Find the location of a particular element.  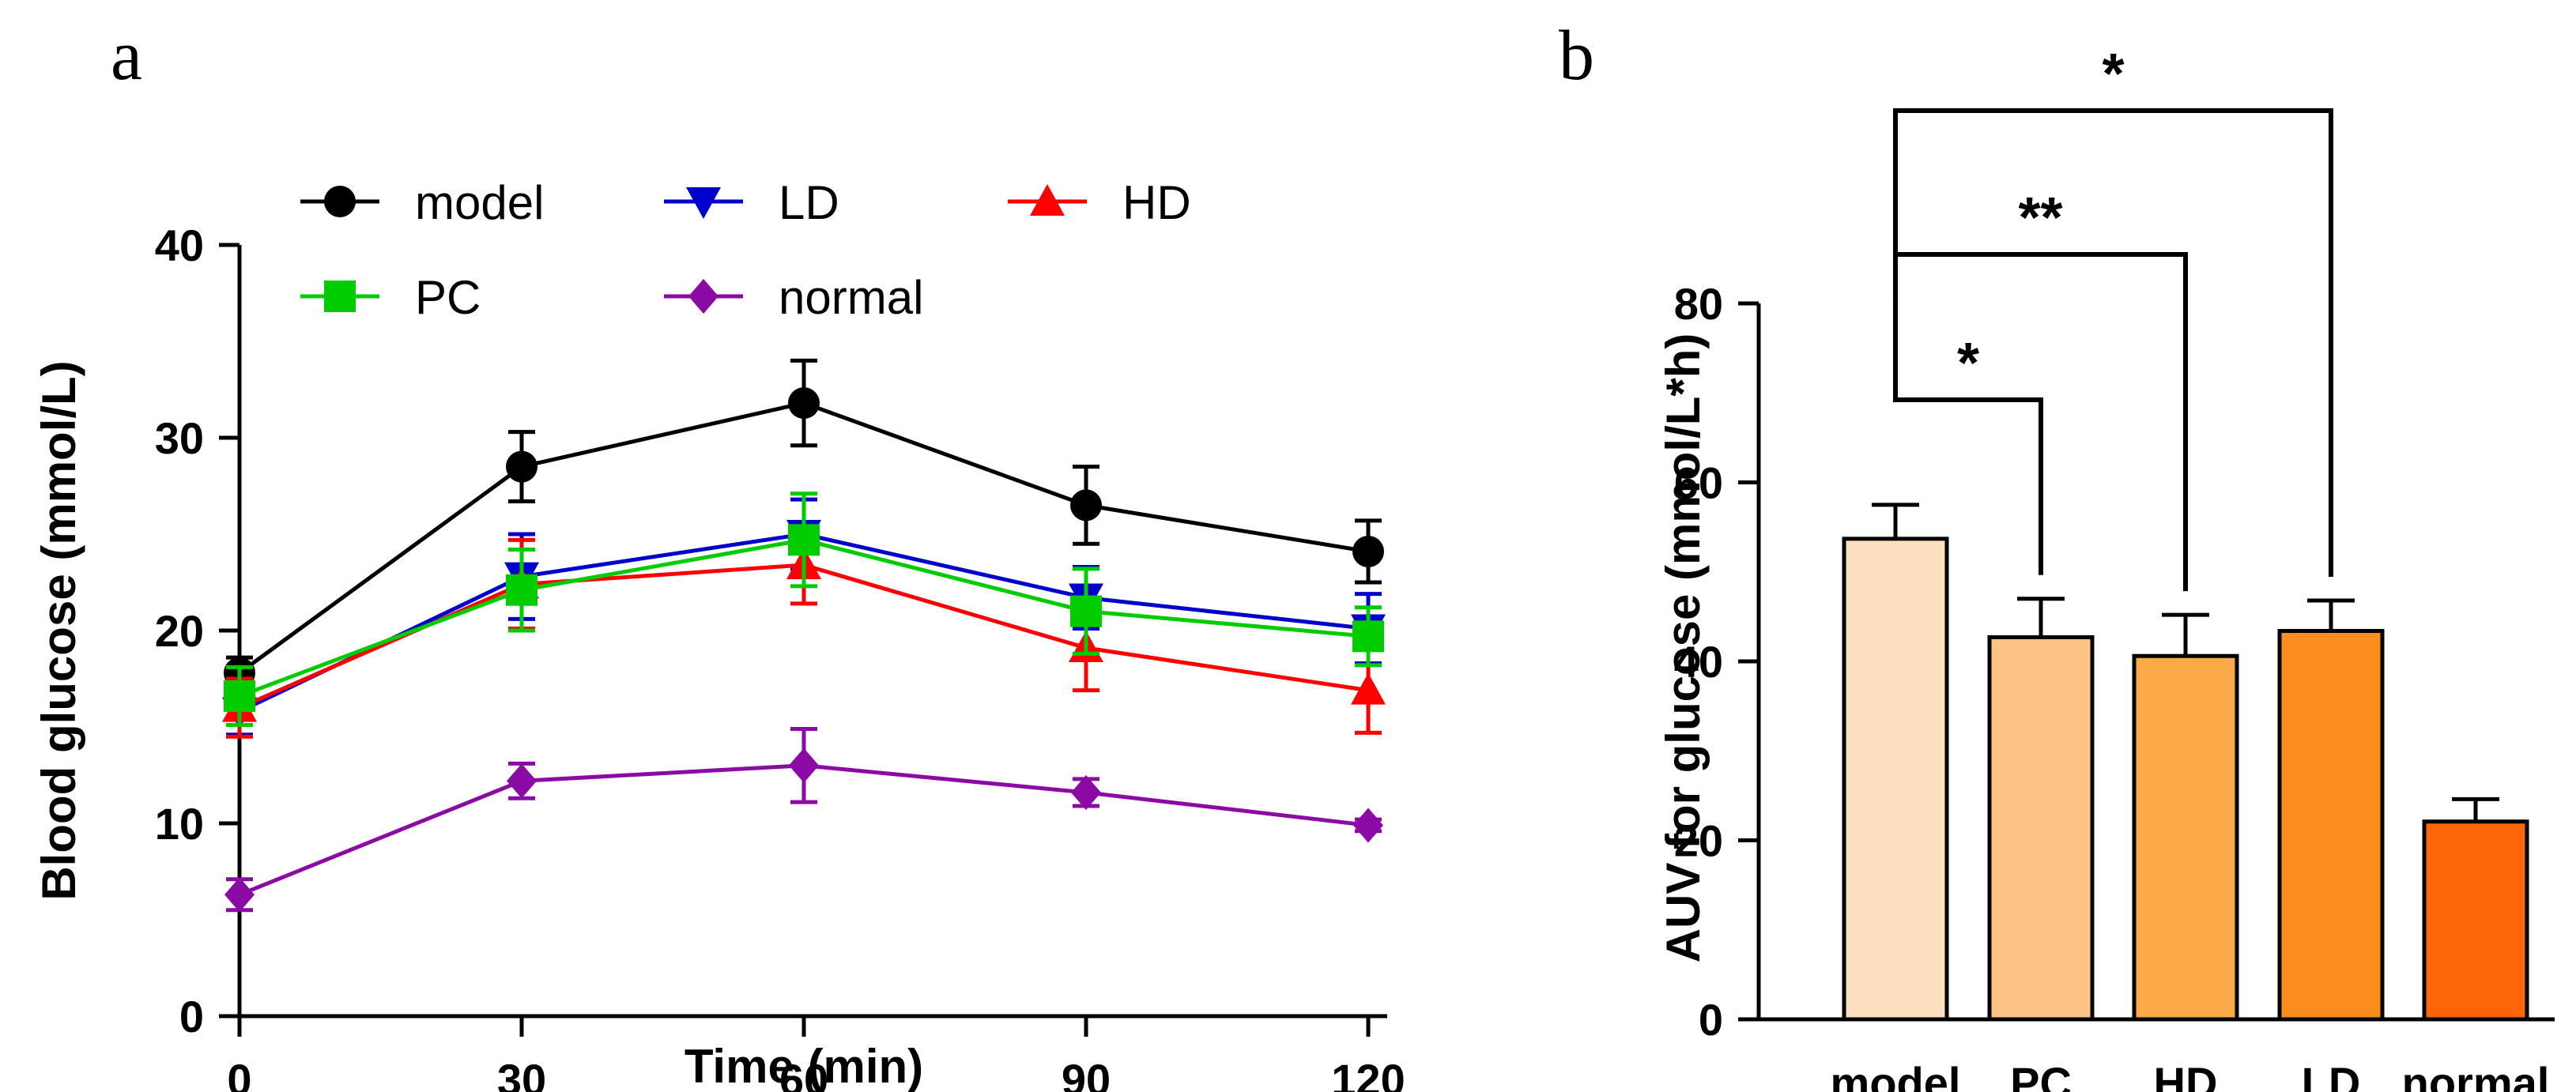

legend-item-PC: PC is located at coordinates (391, 297).